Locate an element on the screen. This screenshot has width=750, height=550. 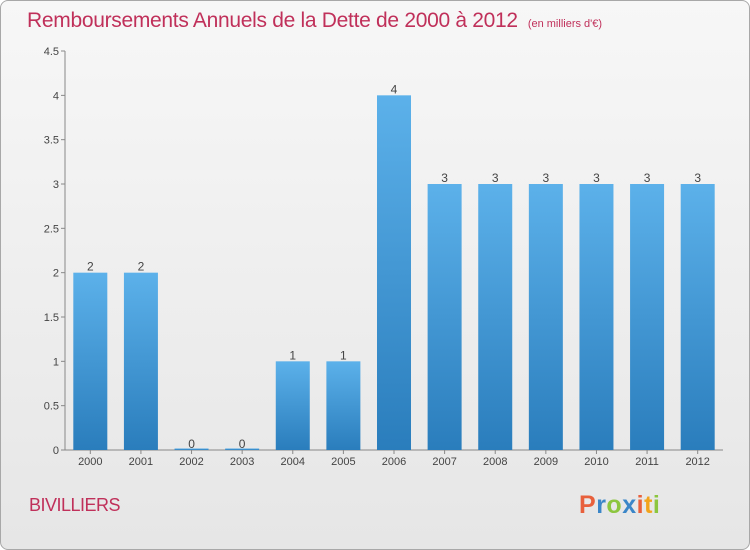
bar-2005 is located at coordinates (343, 405).